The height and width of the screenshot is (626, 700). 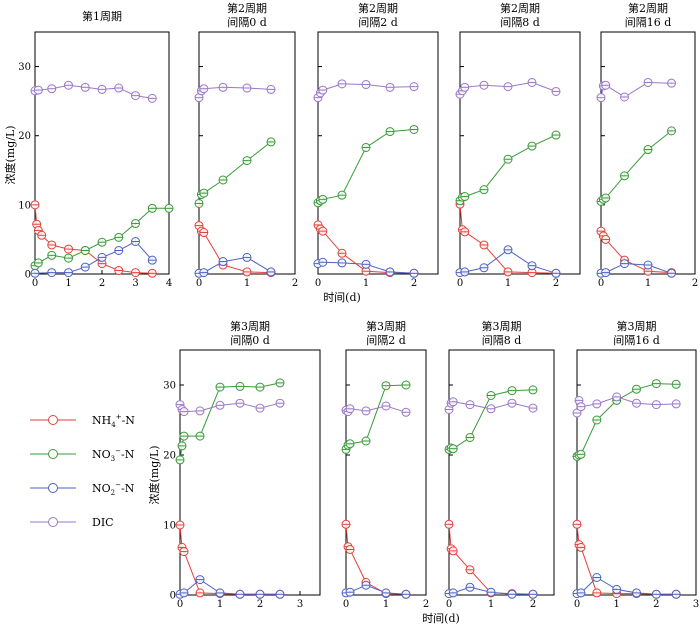 What do you see at coordinates (378, 22) in the screenshot?
I see `panel-subtitle: 间隔2 d` at bounding box center [378, 22].